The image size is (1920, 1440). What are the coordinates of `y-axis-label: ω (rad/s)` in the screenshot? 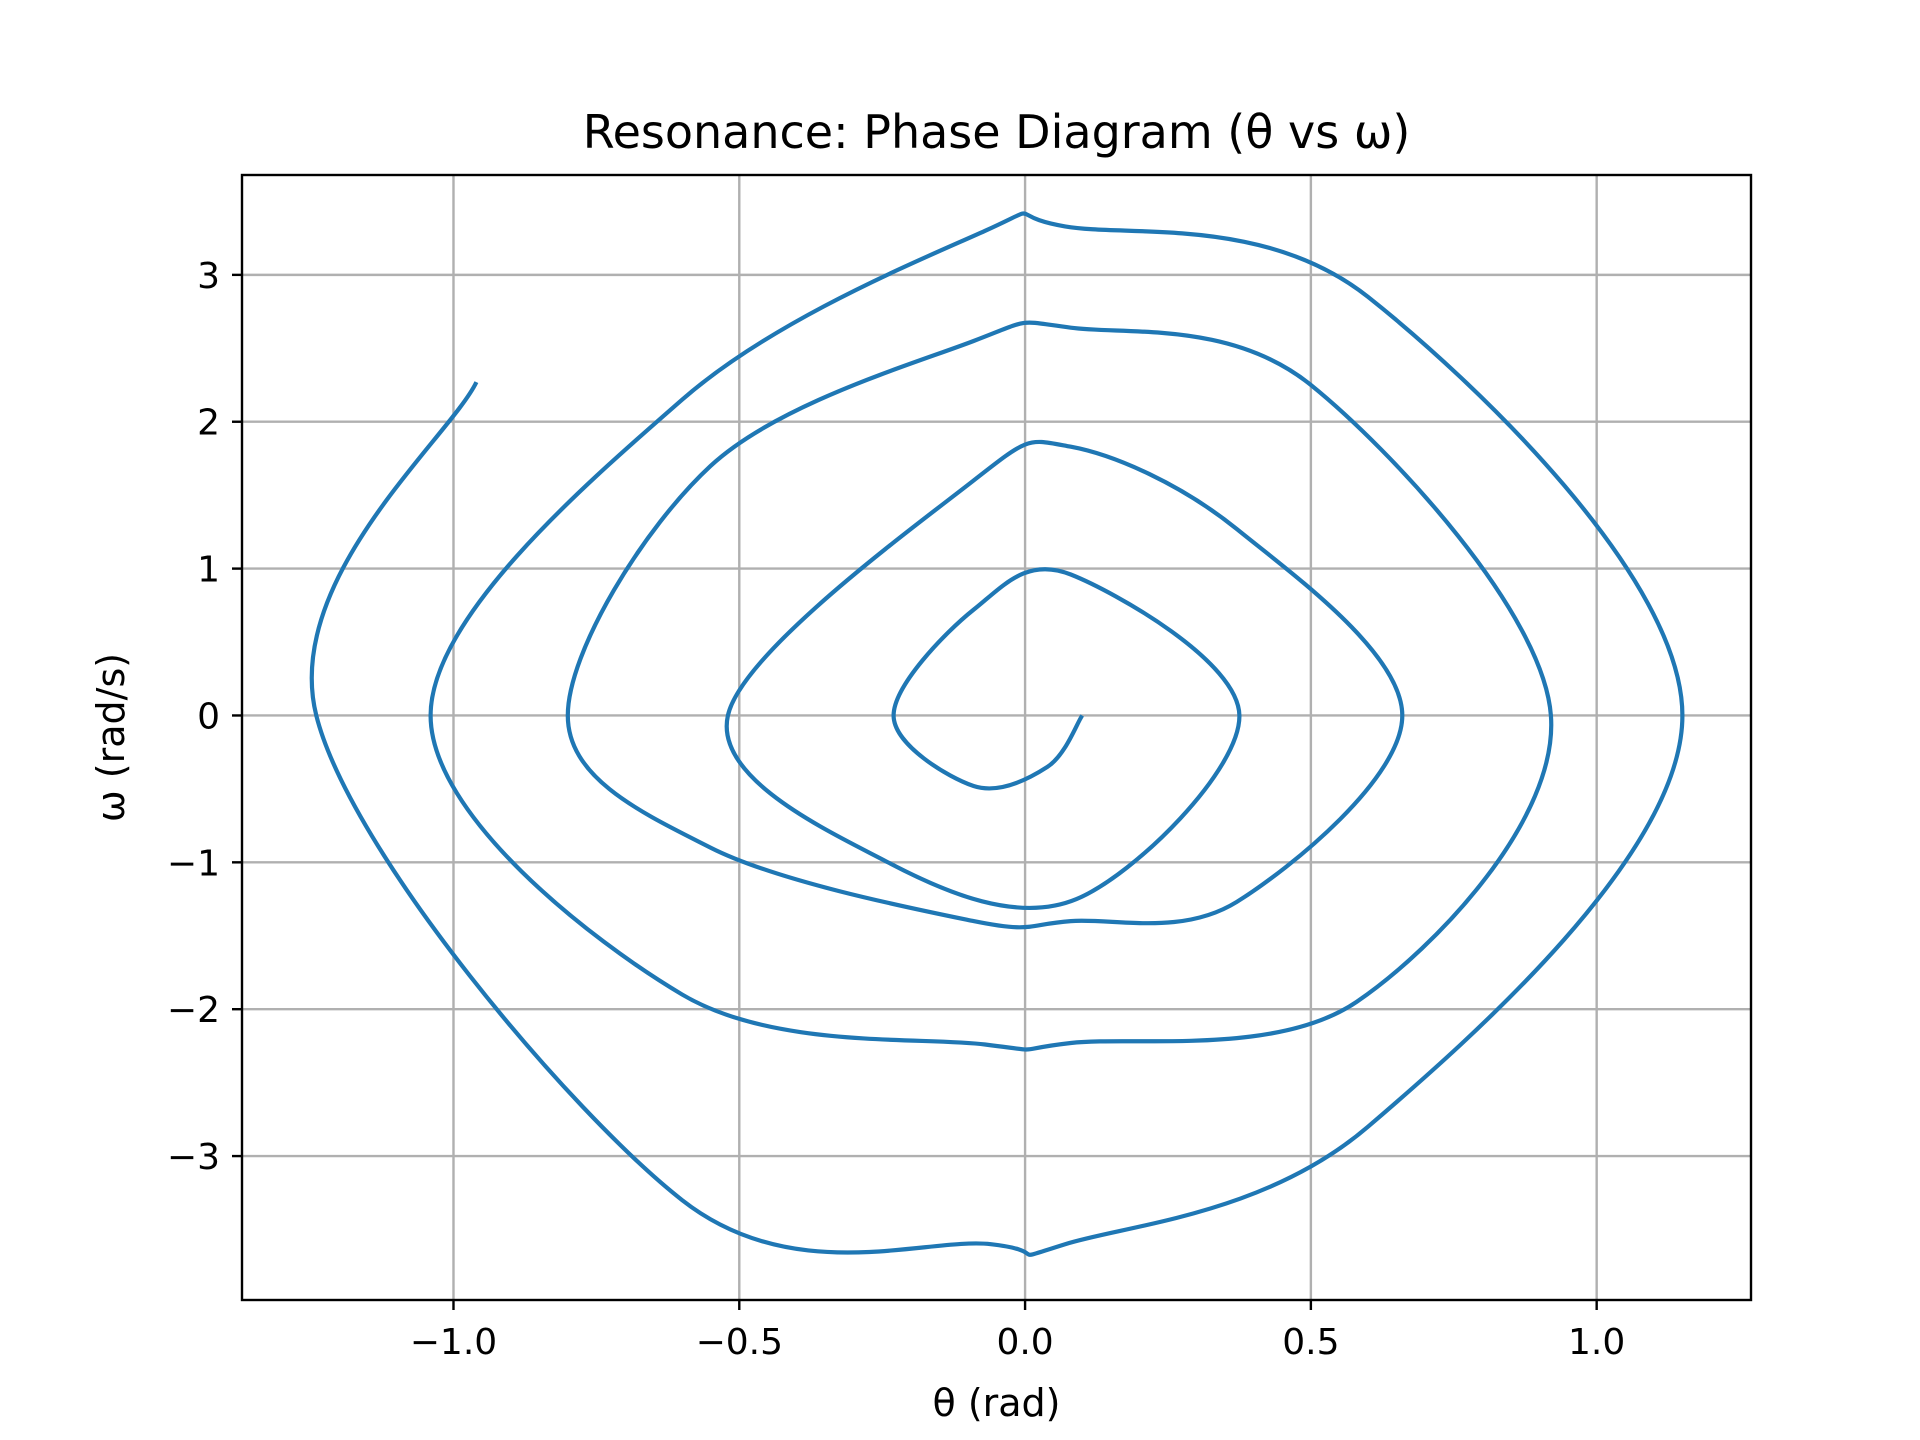 It's located at (111, 737).